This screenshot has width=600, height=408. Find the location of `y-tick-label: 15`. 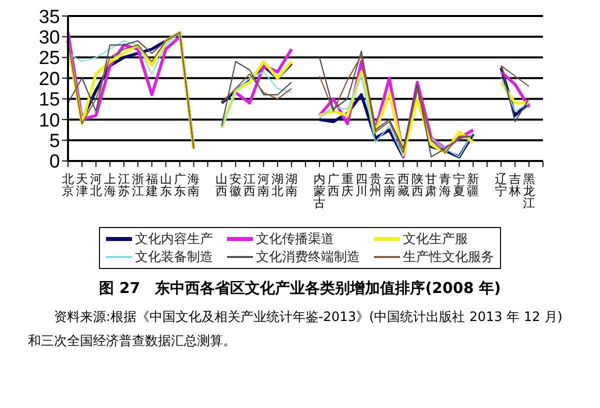

y-tick-label: 15 is located at coordinates (49, 100).